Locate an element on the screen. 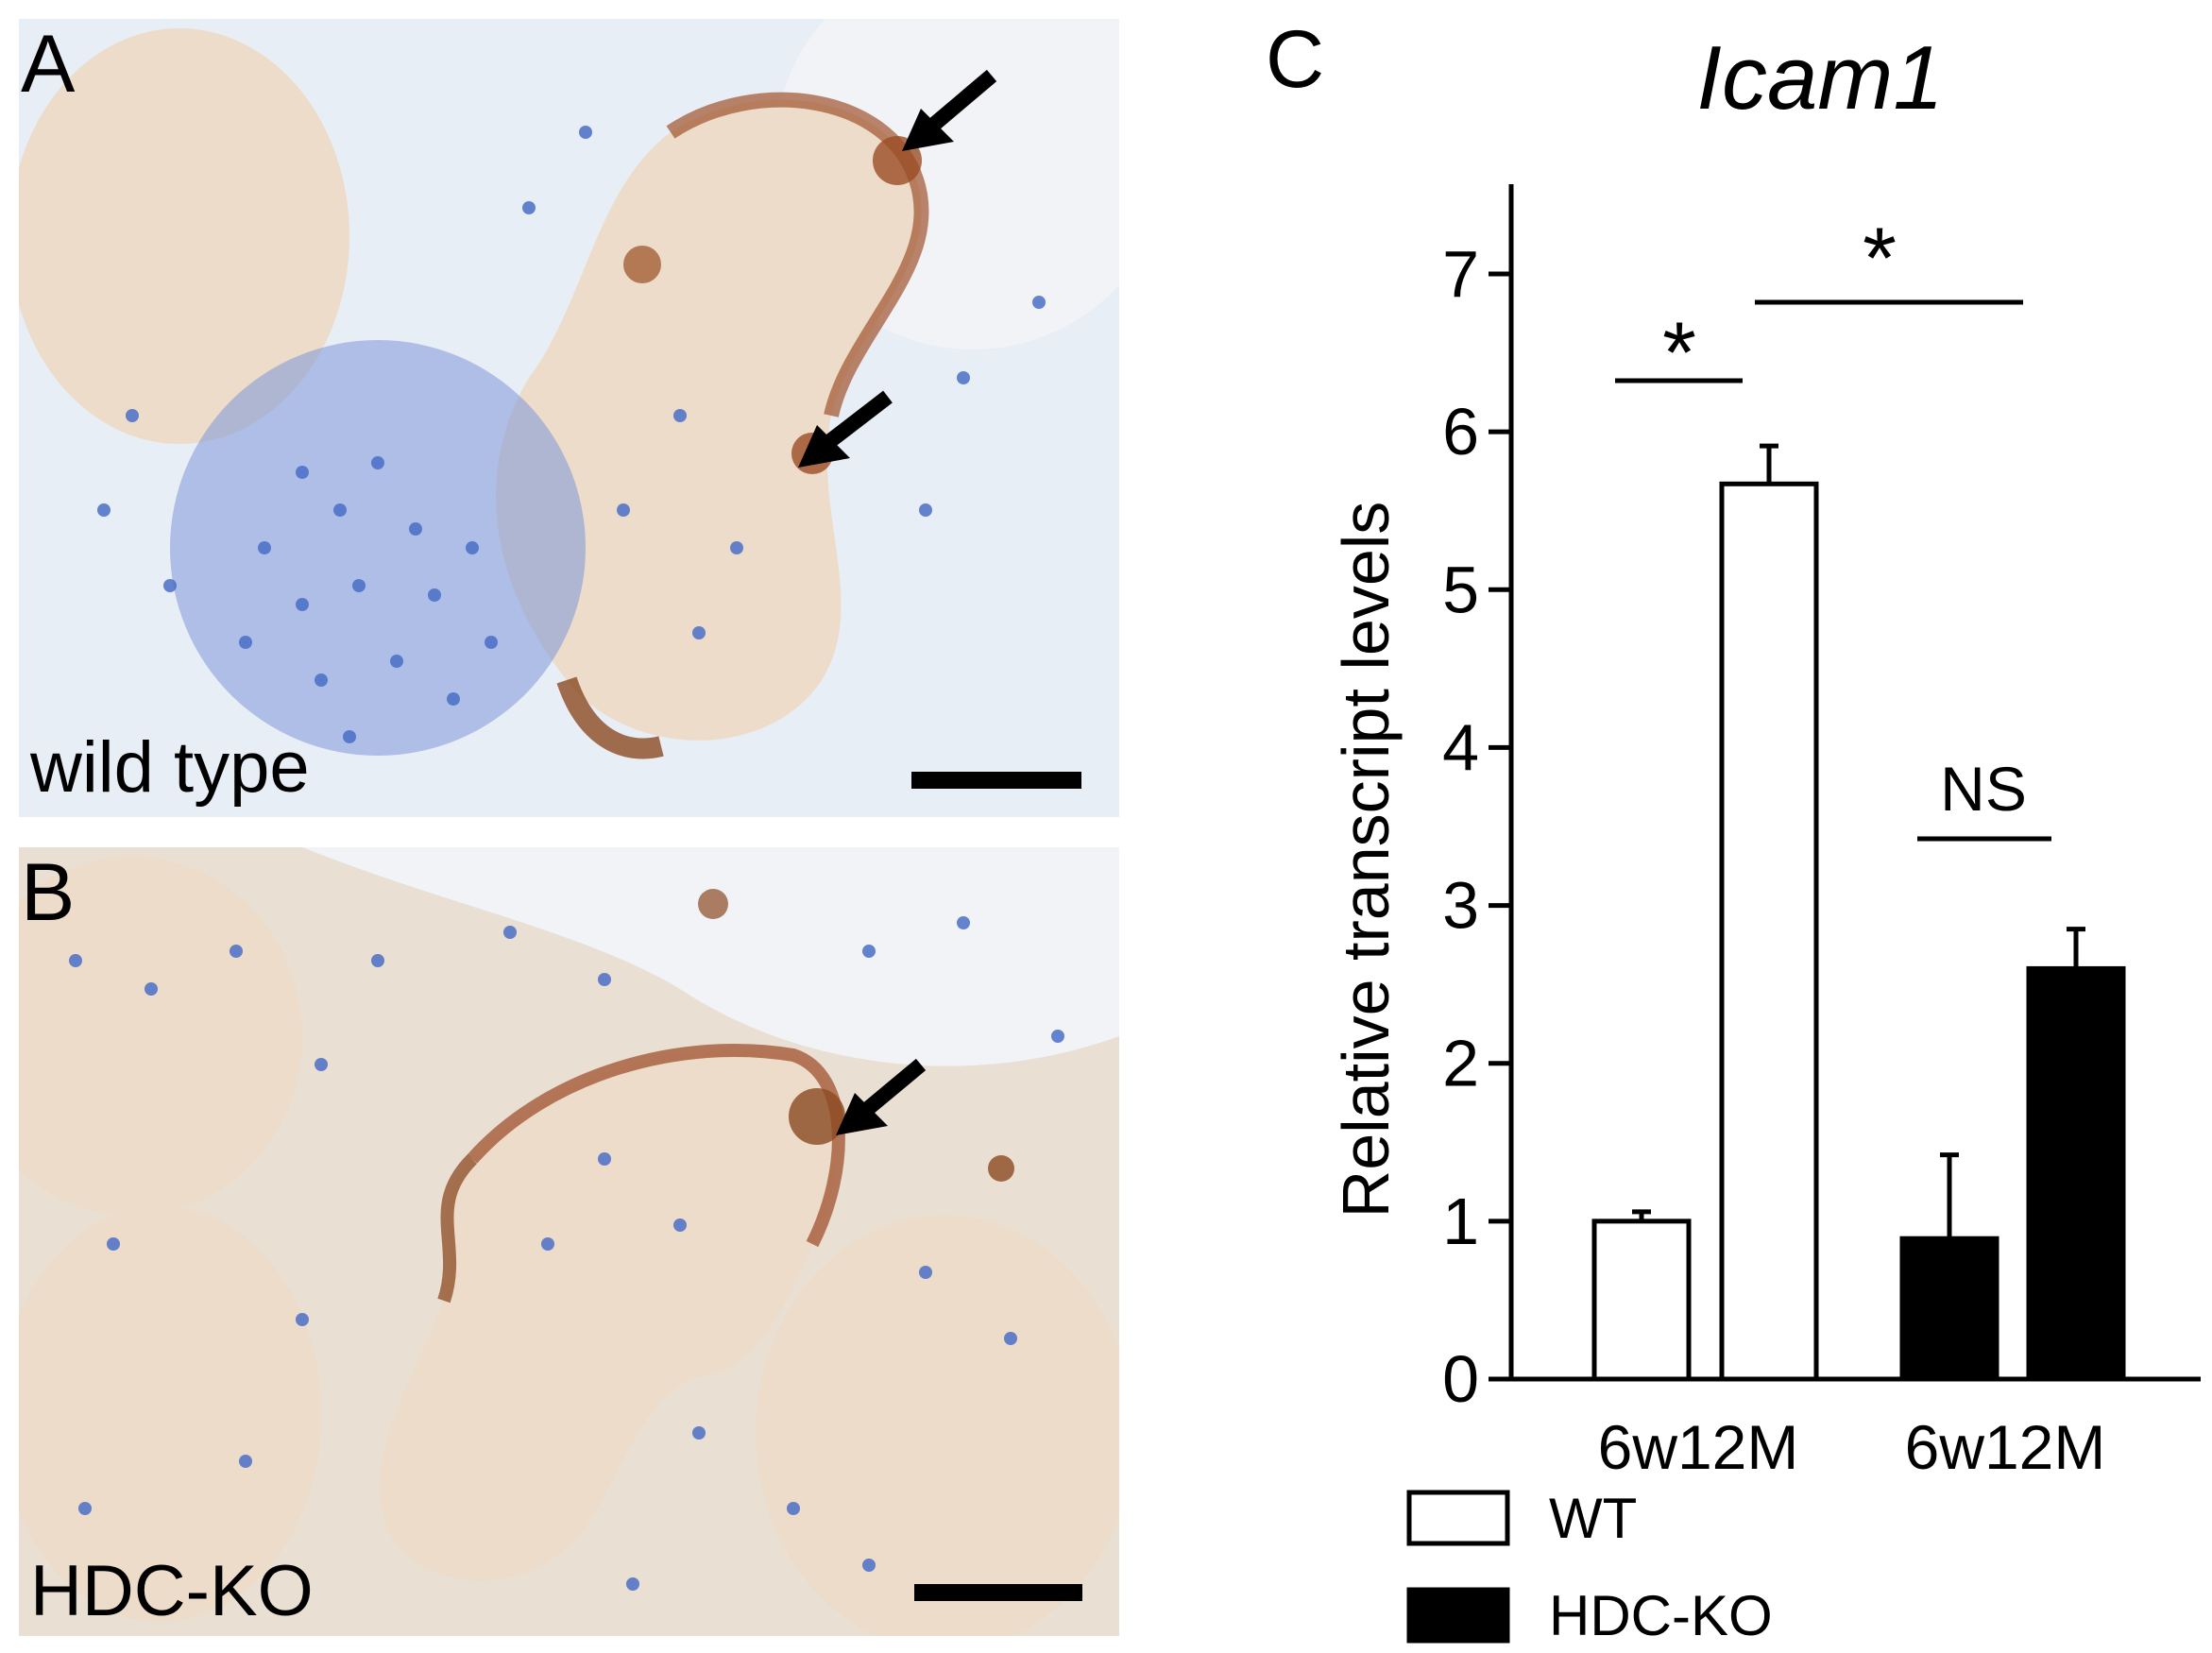 The width and height of the screenshot is (2212, 1653). y-tick-label: 2 is located at coordinates (1460, 1063).